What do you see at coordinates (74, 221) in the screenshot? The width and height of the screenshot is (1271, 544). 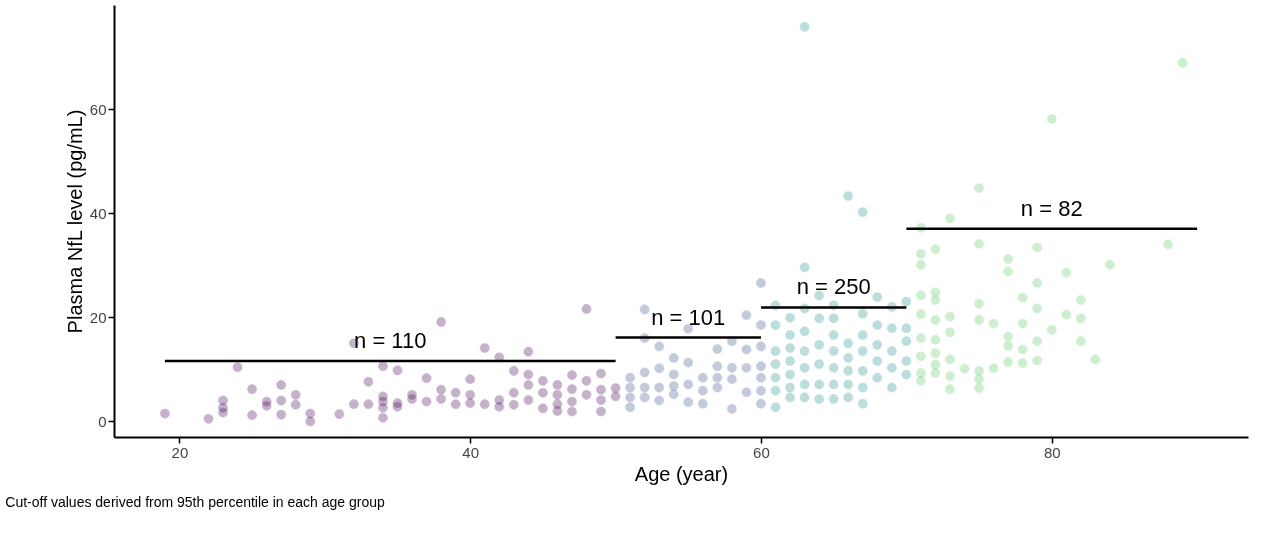 I see `y-axis-title: Plasma NfL level (pg/mL)` at bounding box center [74, 221].